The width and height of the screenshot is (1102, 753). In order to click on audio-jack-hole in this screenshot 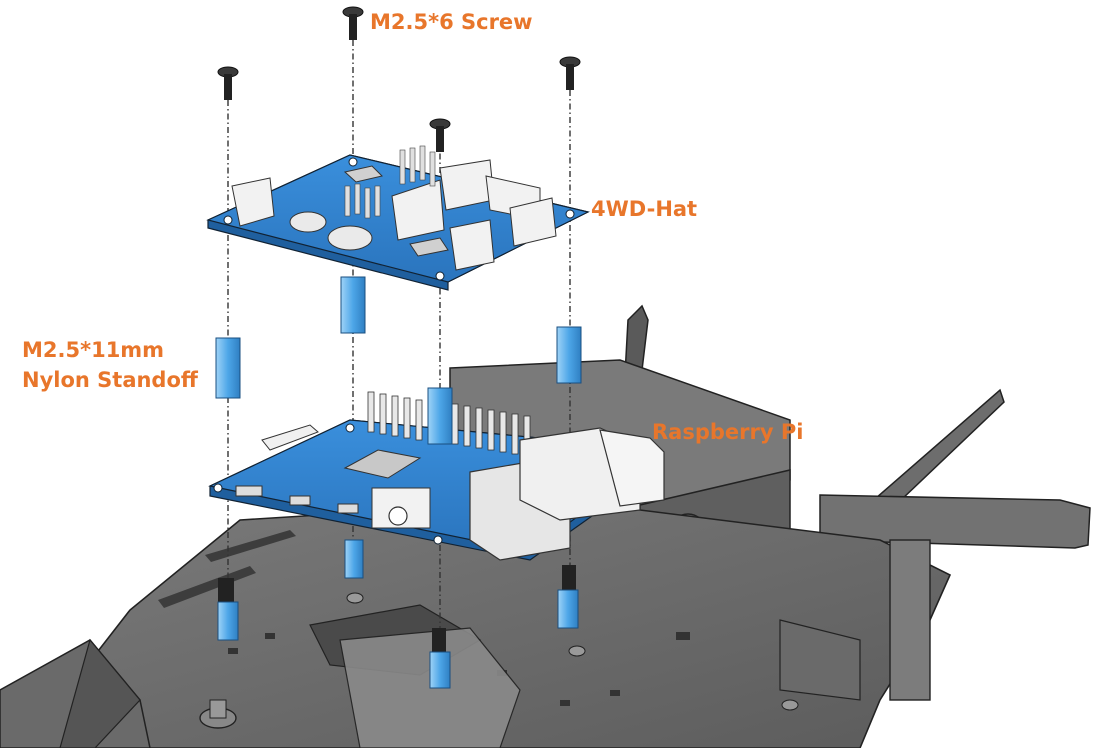, I will do `click(398, 516)`.